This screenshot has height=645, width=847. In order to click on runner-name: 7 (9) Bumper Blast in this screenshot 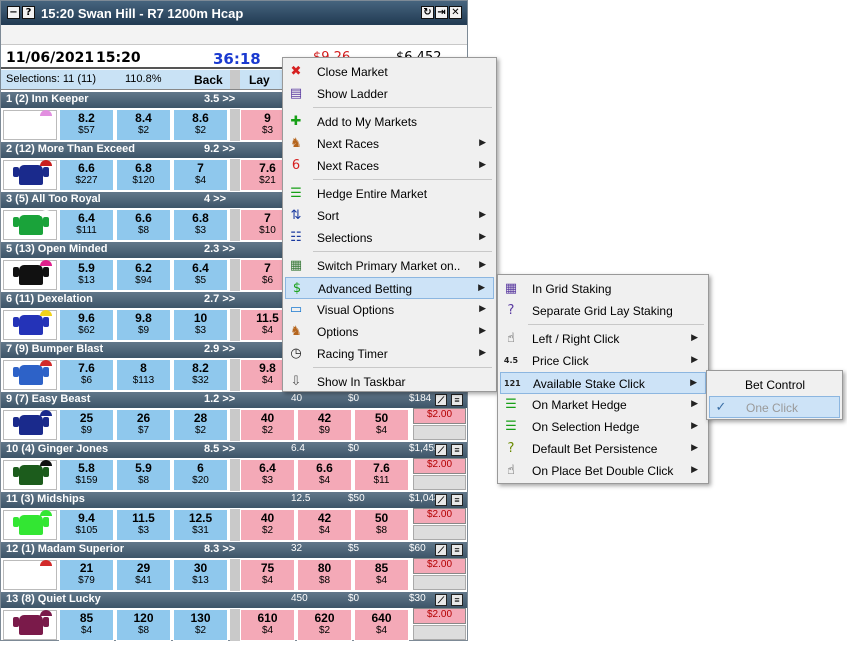, I will do `click(55, 349)`.